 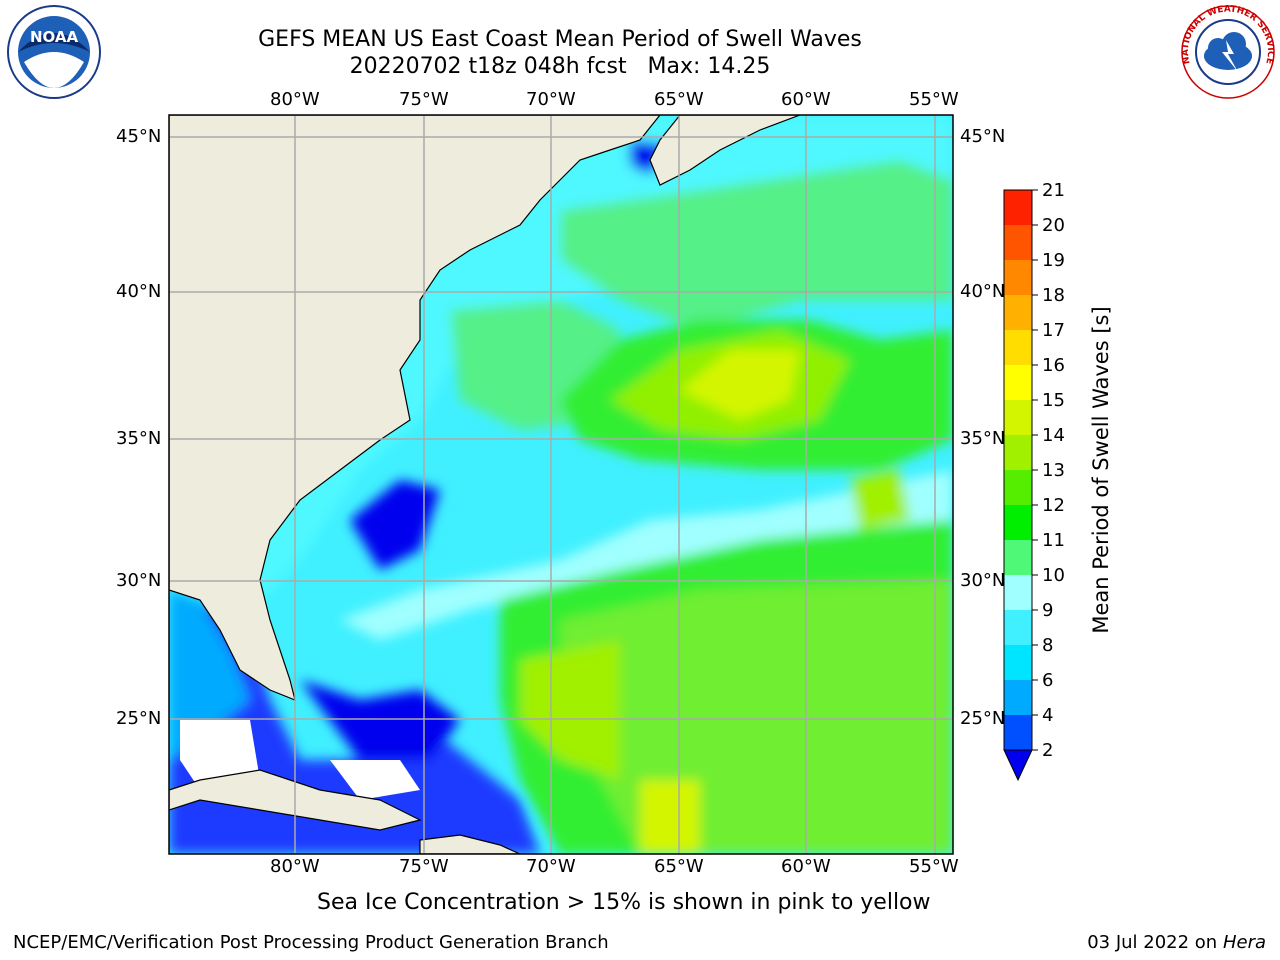 What do you see at coordinates (1018, 765) in the screenshot?
I see `colorbar-under-arrow` at bounding box center [1018, 765].